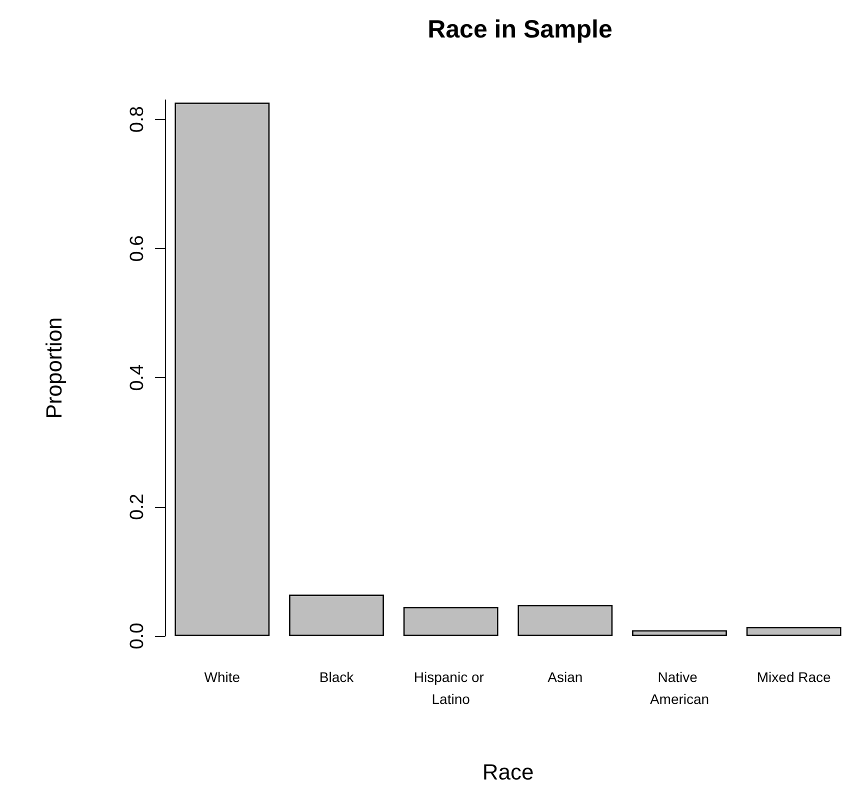 The width and height of the screenshot is (861, 788). Describe the element at coordinates (508, 772) in the screenshot. I see `x-axis-title: Race` at that location.